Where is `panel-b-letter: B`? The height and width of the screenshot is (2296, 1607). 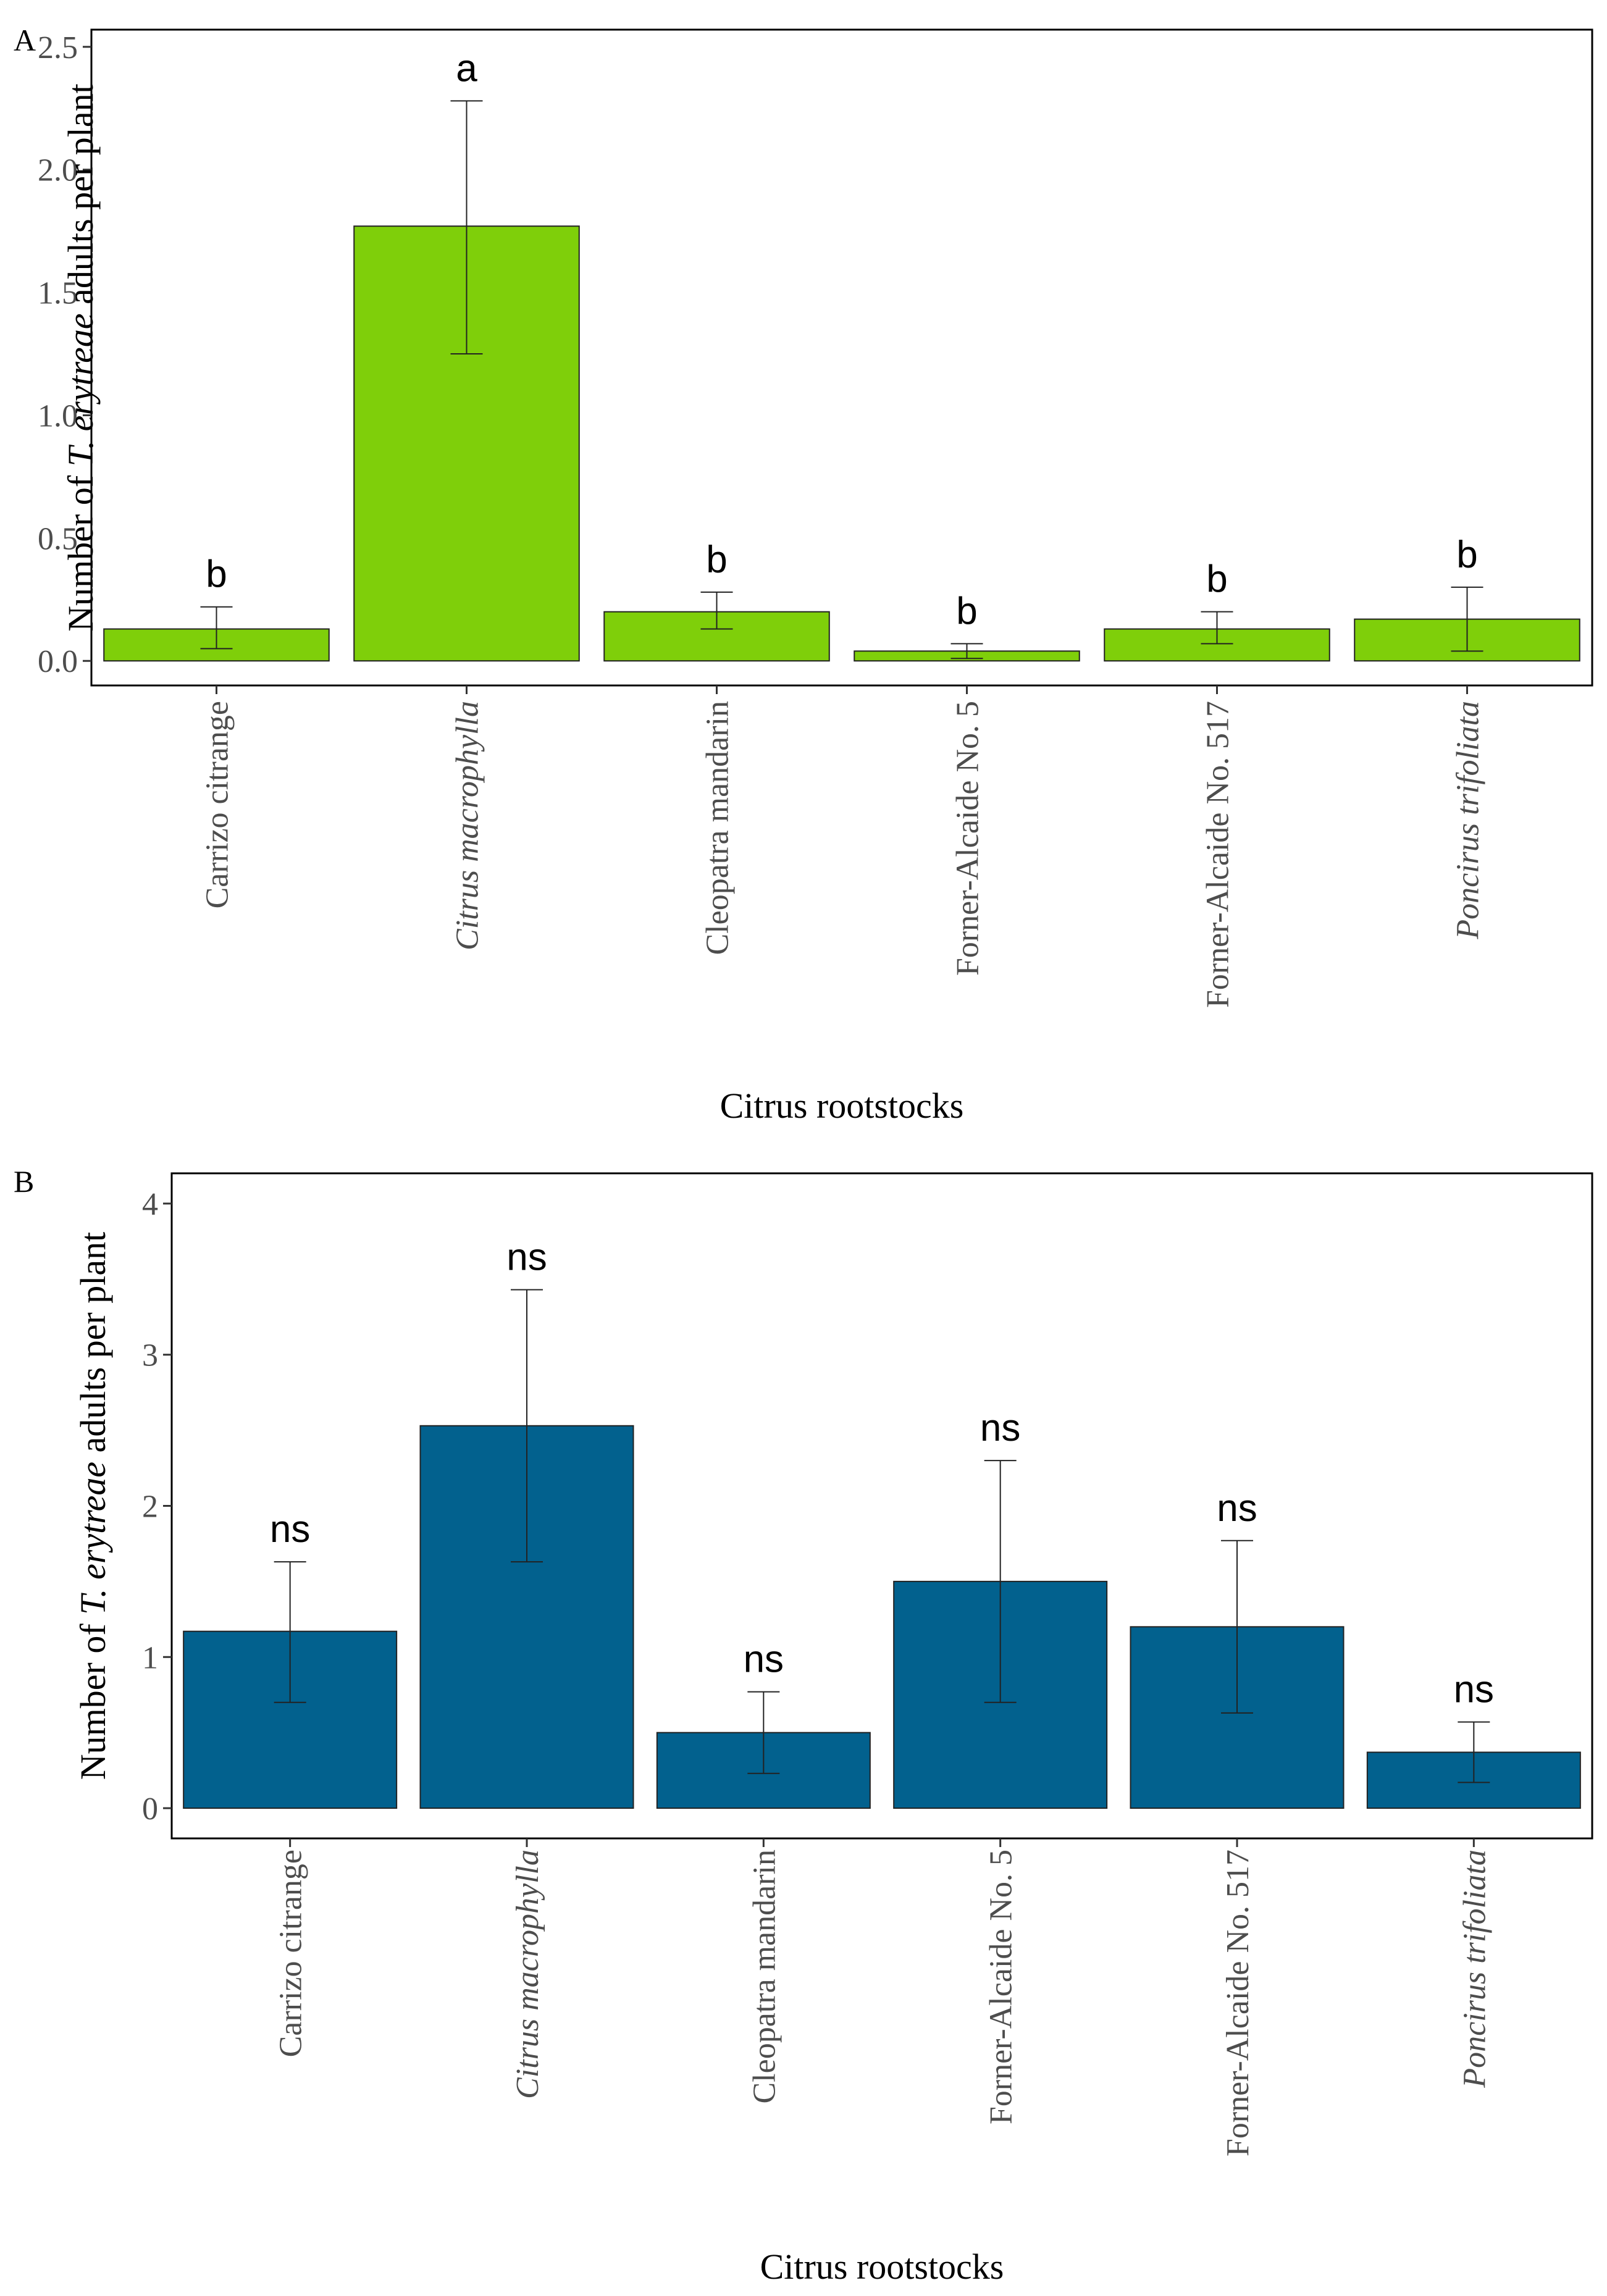
panel-b-letter: B is located at coordinates (24, 1182).